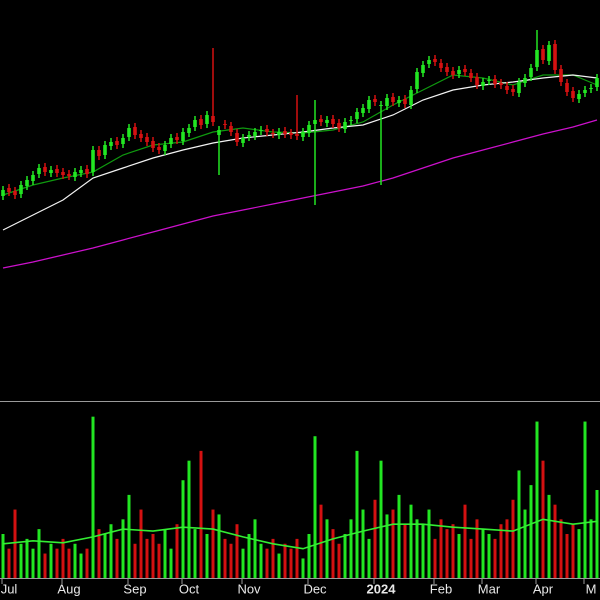 This screenshot has width=600, height=600. What do you see at coordinates (382, 588) in the screenshot?
I see `x-tick-label: 2024` at bounding box center [382, 588].